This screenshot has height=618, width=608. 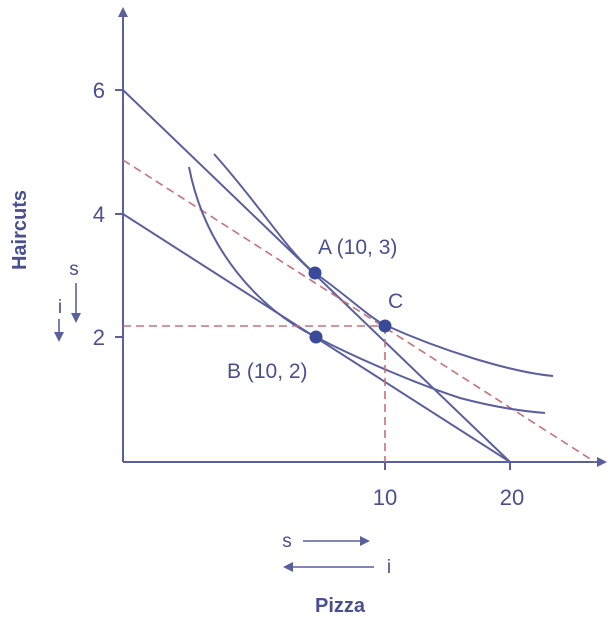 I want to click on x-arrow-s-label: s, so click(x=287, y=541).